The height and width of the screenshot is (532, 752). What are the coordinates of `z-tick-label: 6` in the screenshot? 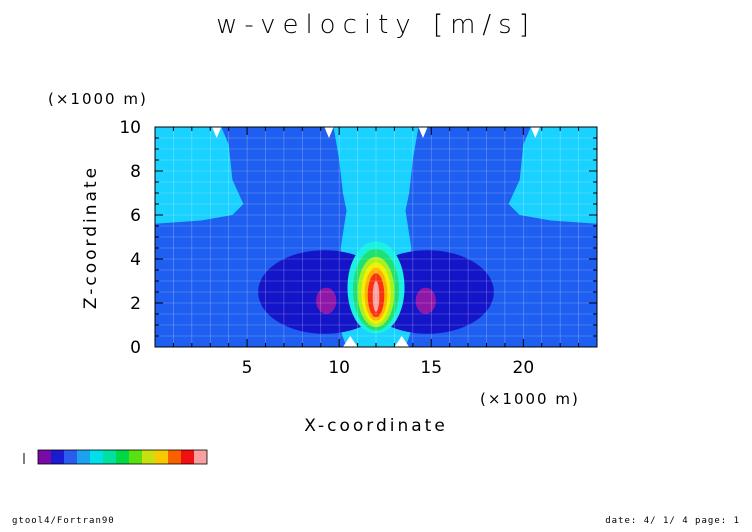 It's located at (135, 216).